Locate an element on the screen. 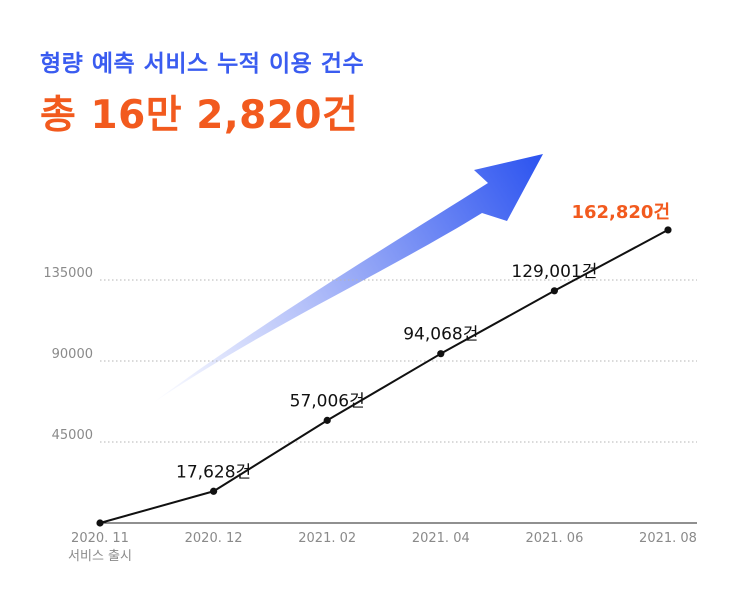 The height and width of the screenshot is (602, 745). y-tick-label: 45000 is located at coordinates (72, 435).